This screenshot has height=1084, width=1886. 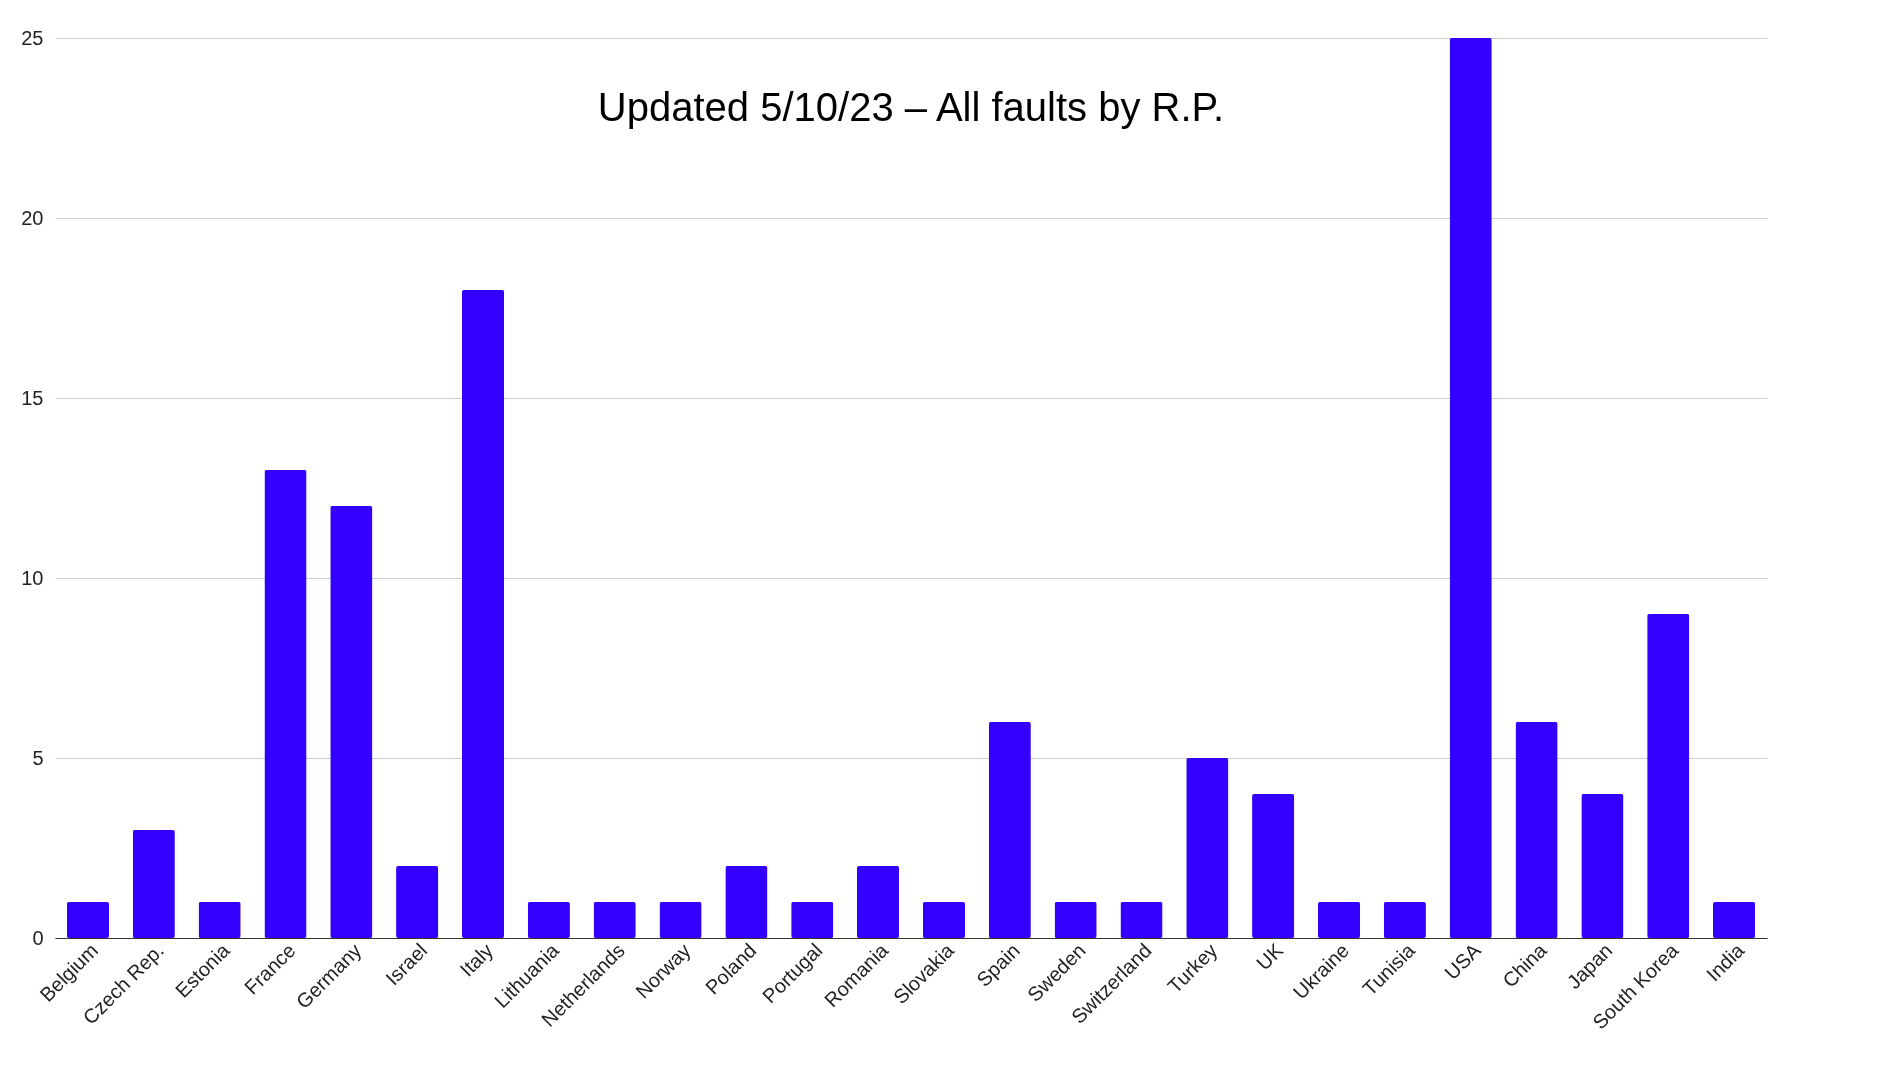 What do you see at coordinates (1463, 961) in the screenshot?
I see `x-tick-label: USA` at bounding box center [1463, 961].